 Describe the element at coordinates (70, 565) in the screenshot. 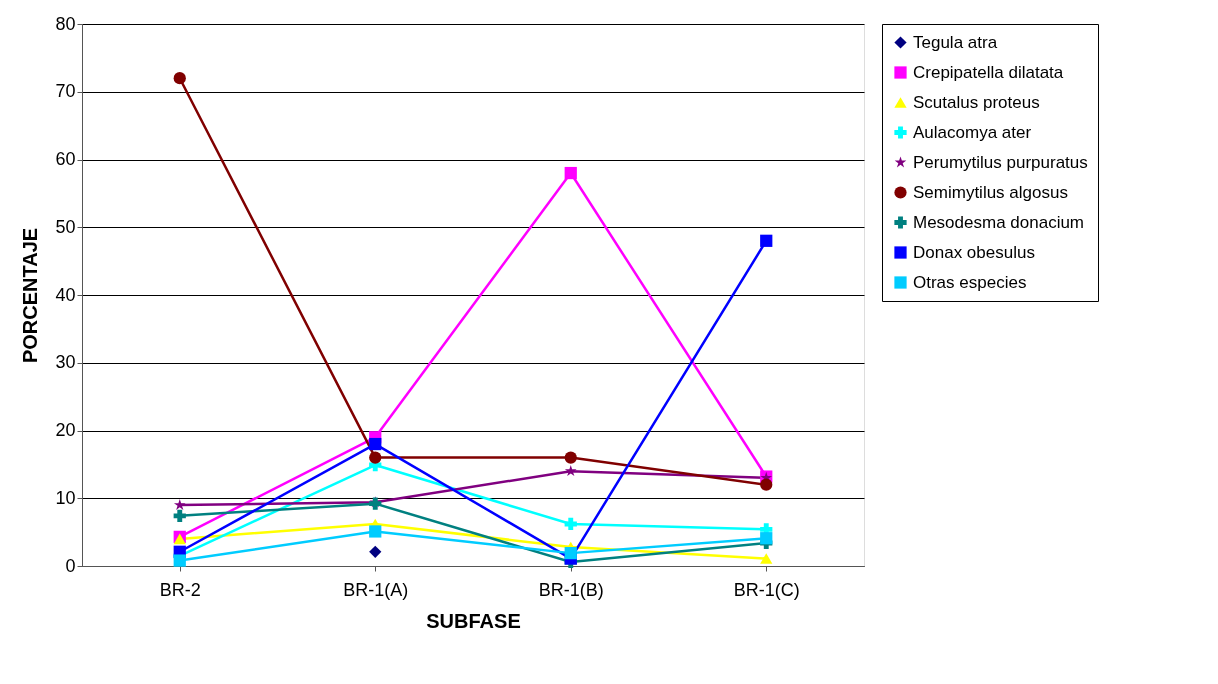

I see `y-tick-label: 0` at that location.